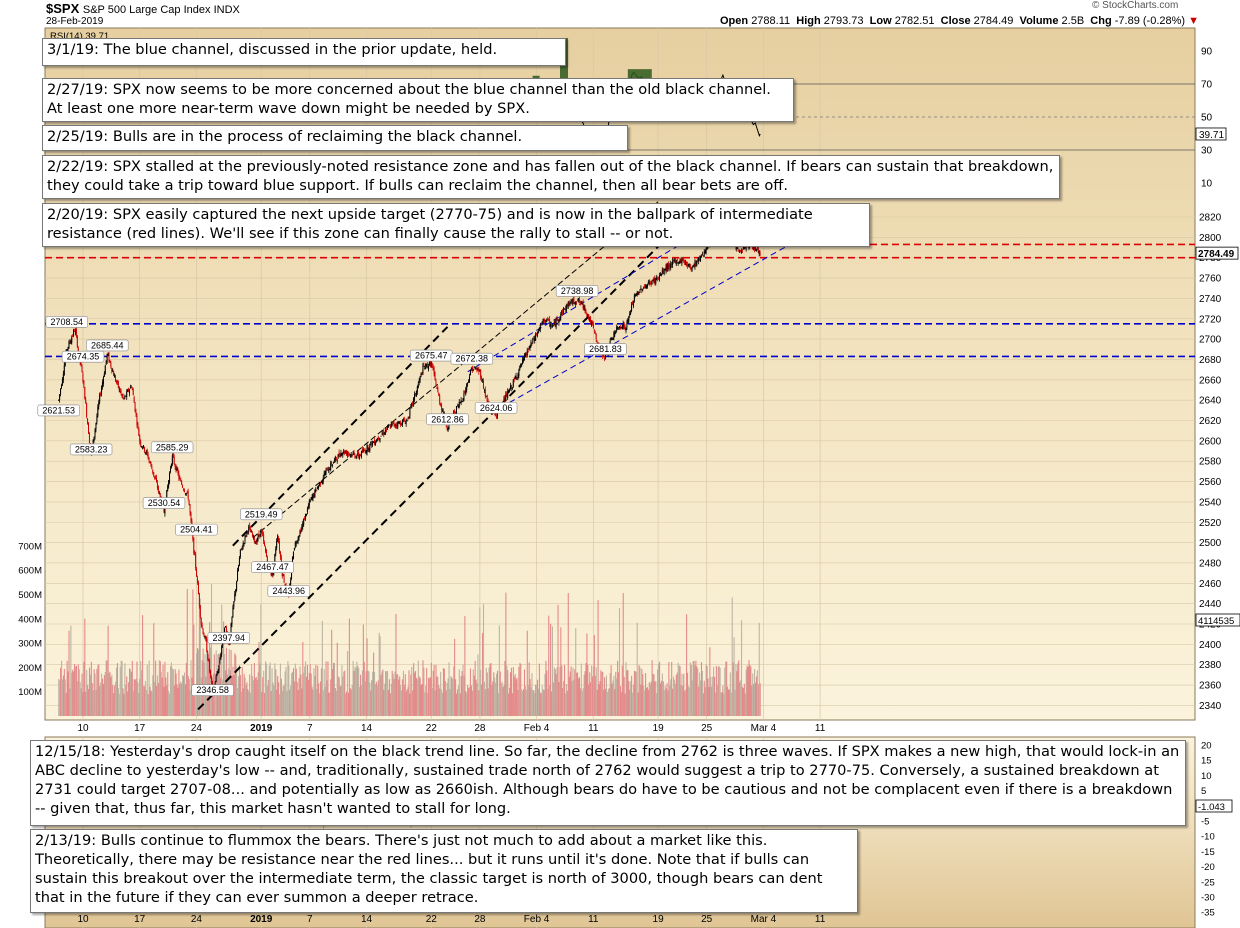 The width and height of the screenshot is (1240, 928). What do you see at coordinates (164, 503) in the screenshot?
I see `price-label-text: 2530.54` at bounding box center [164, 503].